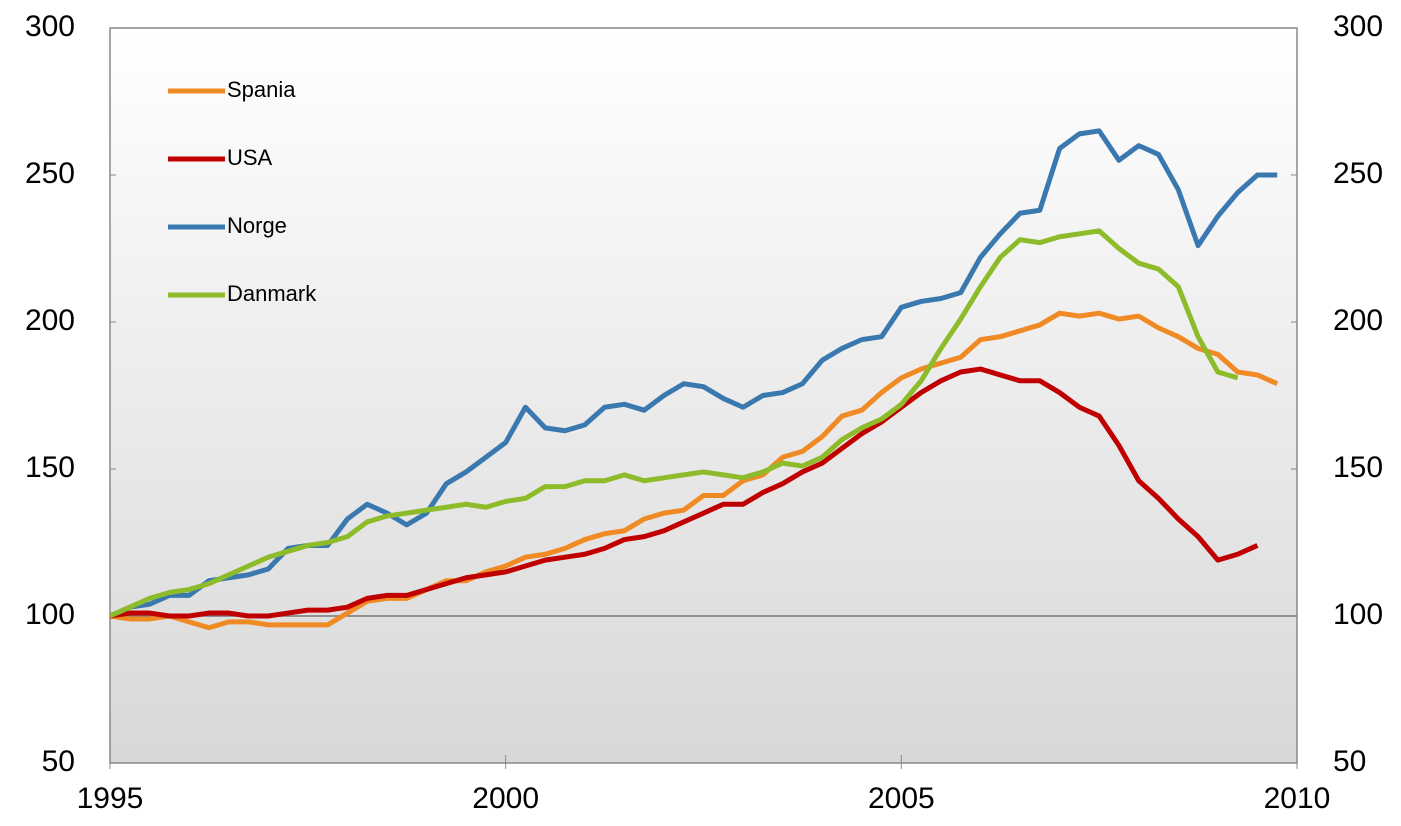 This screenshot has width=1401, height=826. Describe the element at coordinates (1358, 26) in the screenshot. I see `y2-tick-label: 300` at that location.